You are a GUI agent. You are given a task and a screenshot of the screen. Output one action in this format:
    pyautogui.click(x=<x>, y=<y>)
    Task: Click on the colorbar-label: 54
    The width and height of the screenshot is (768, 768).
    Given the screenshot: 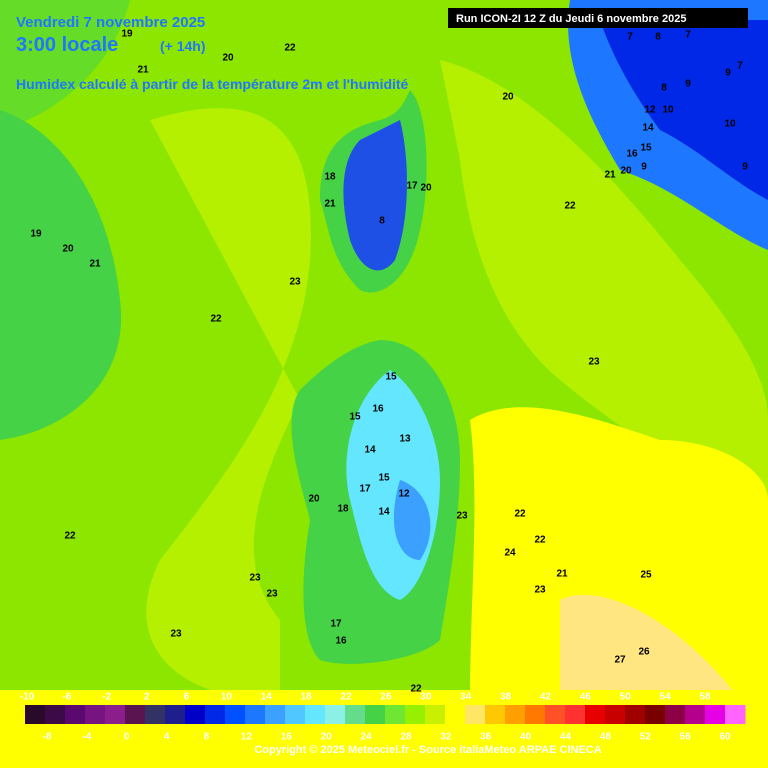 What is the action you would take?
    pyautogui.click(x=666, y=697)
    